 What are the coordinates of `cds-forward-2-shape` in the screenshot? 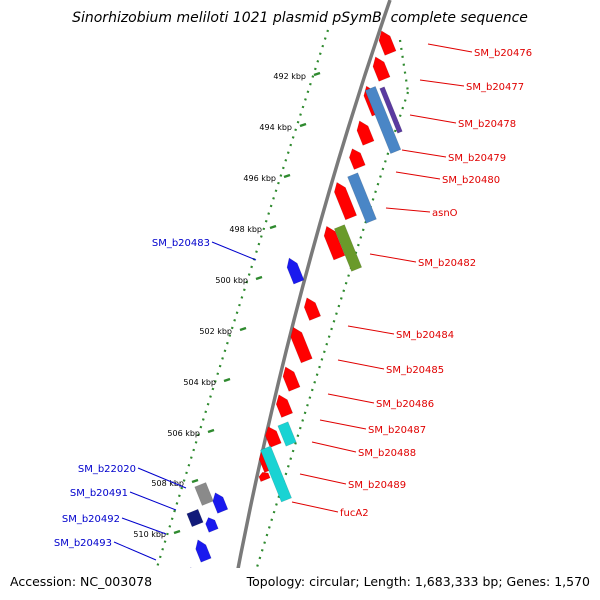 It's located at (381, 69).